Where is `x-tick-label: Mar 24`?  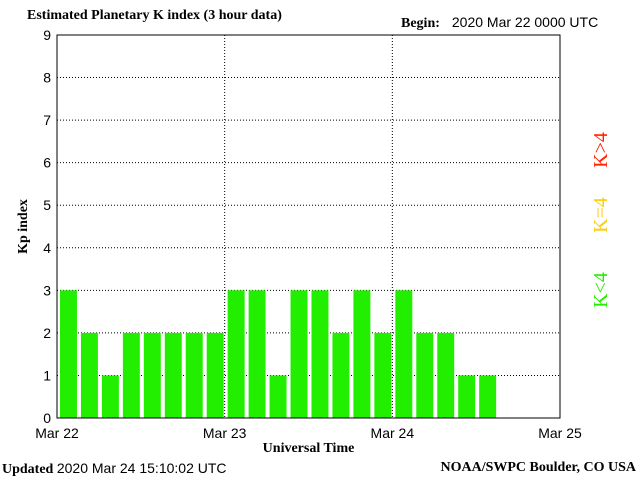 x-tick-label: Mar 24 is located at coordinates (393, 433).